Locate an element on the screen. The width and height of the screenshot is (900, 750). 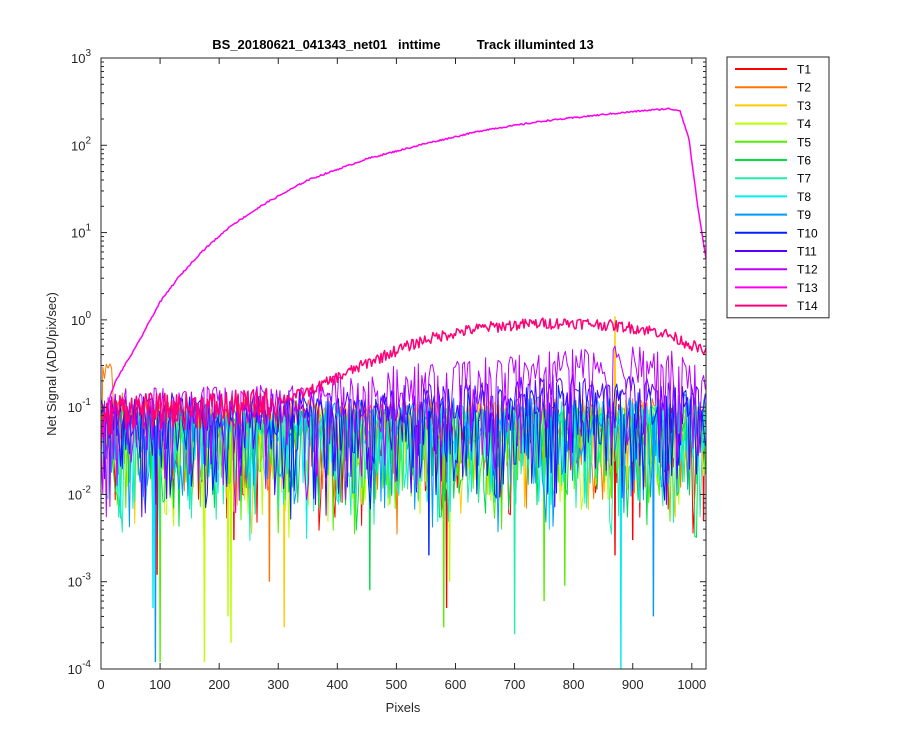
legend-label: T14 is located at coordinates (807, 306).